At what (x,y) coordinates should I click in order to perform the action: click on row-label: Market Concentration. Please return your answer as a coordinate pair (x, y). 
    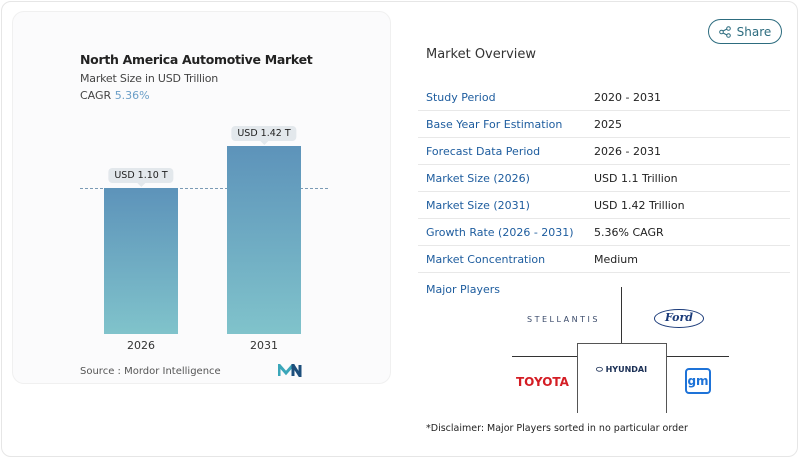
    Looking at the image, I should click on (486, 259).